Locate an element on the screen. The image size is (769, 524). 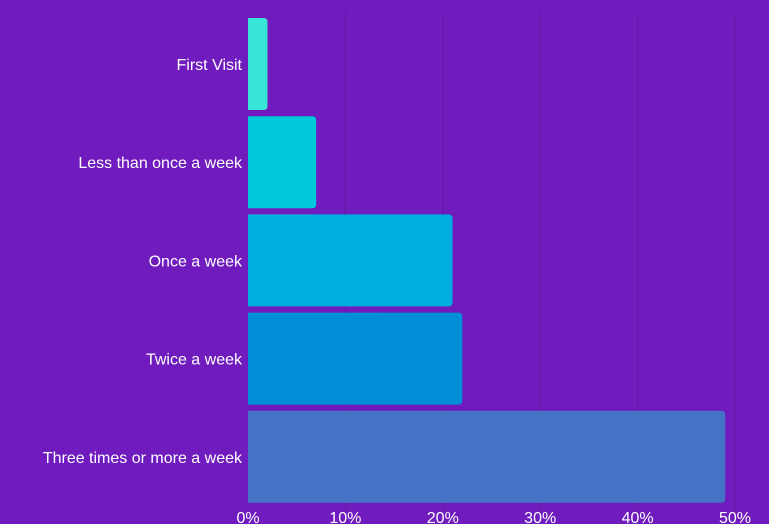
x-tick-label: 10% is located at coordinates (345, 517).